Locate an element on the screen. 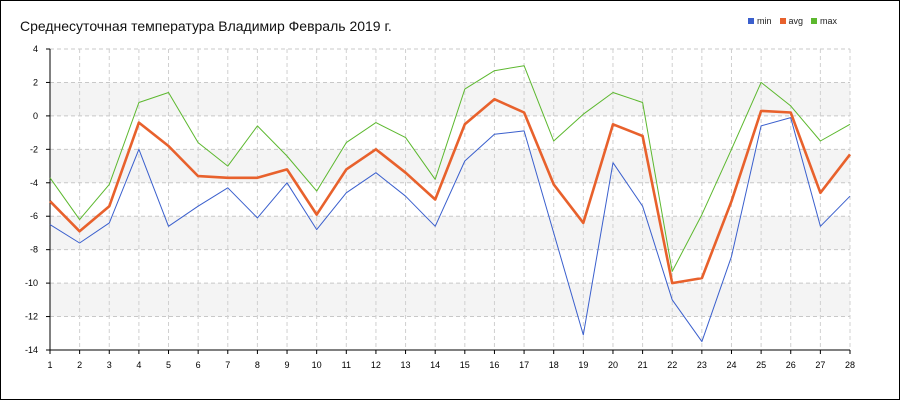 This screenshot has height=400, width=900. x-tick-label: 7 is located at coordinates (227, 365).